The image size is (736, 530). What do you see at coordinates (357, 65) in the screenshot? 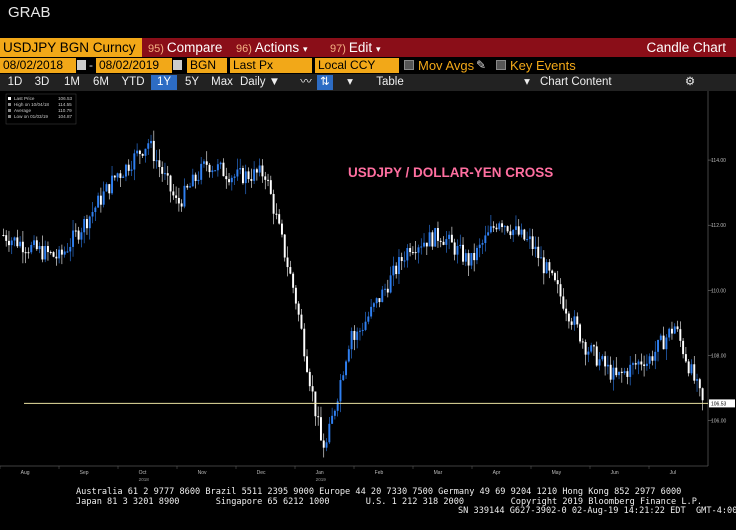
I see `currency-select: Local CCY` at bounding box center [357, 65].